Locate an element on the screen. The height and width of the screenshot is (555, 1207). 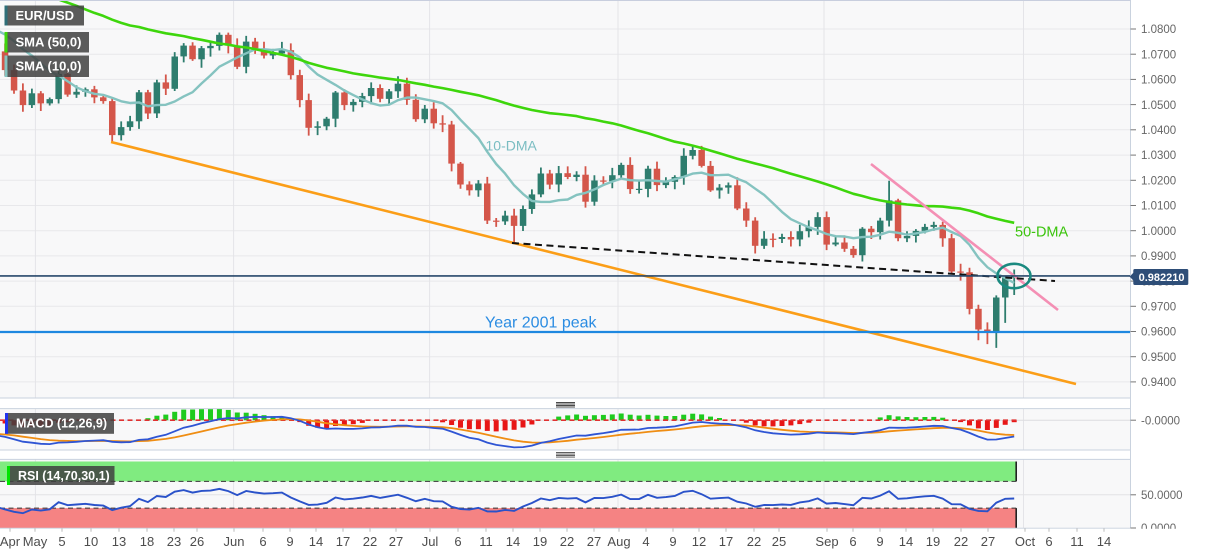
svg-text: 1.0800 is located at coordinates (1158, 30).